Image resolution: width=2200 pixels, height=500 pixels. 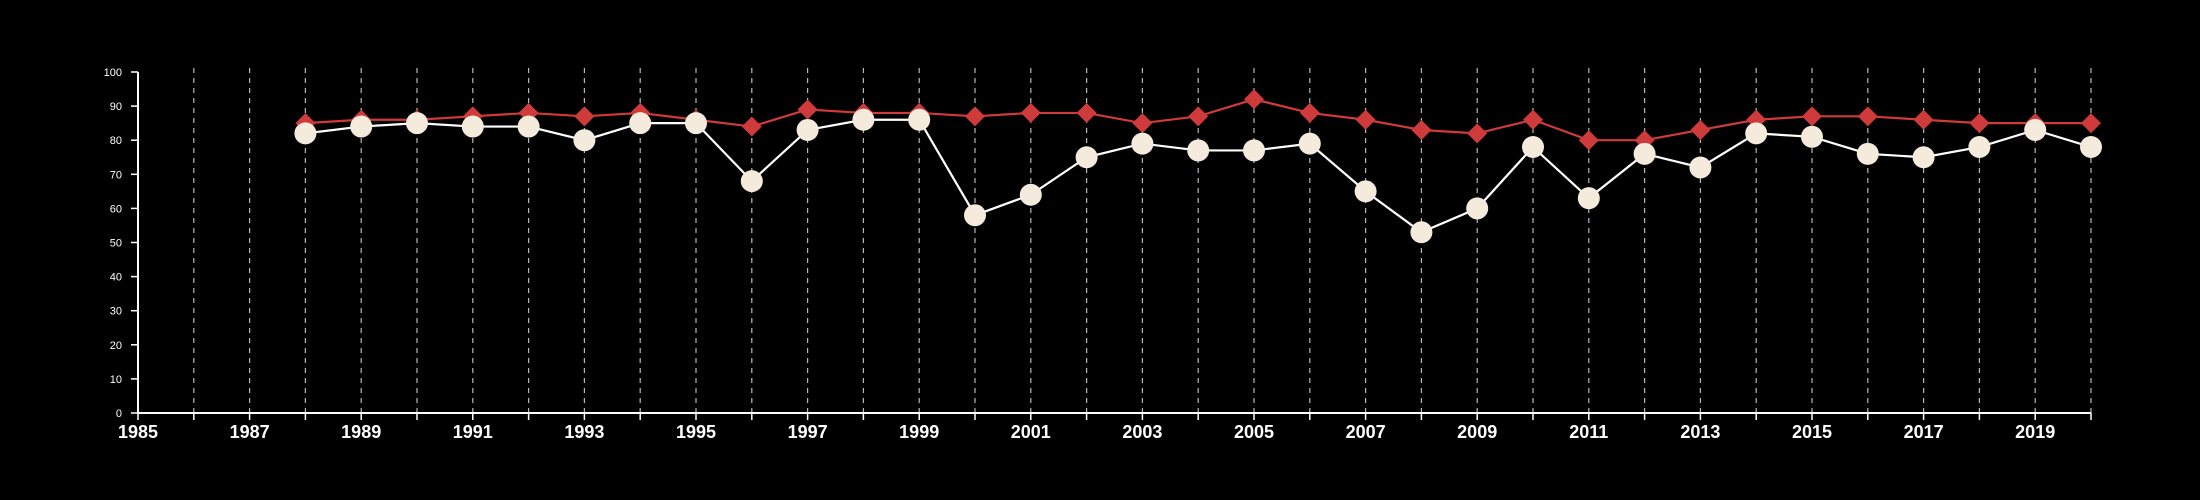 I want to click on y-tick-label: 90, so click(x=116, y=107).